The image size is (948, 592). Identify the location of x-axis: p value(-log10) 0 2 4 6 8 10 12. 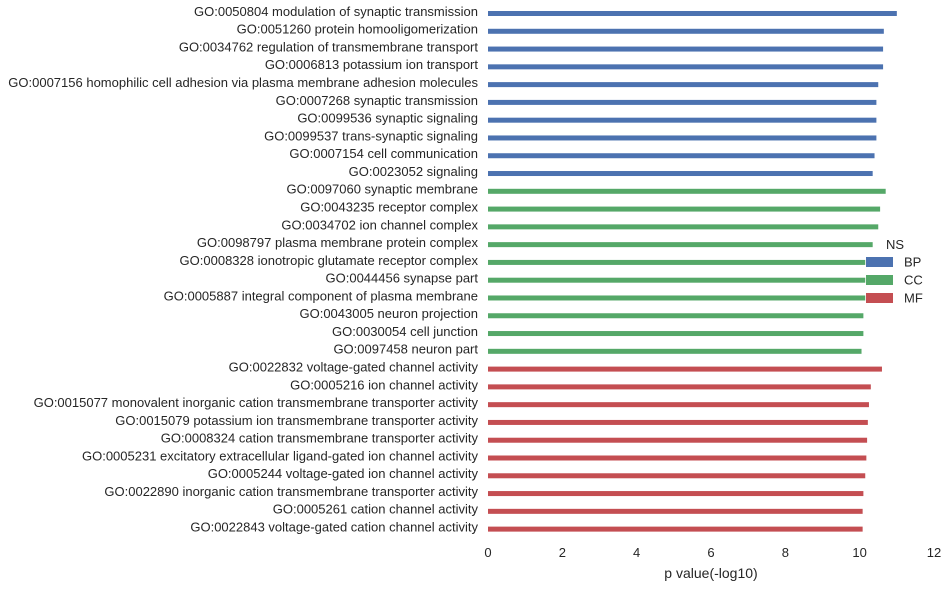
(712, 563).